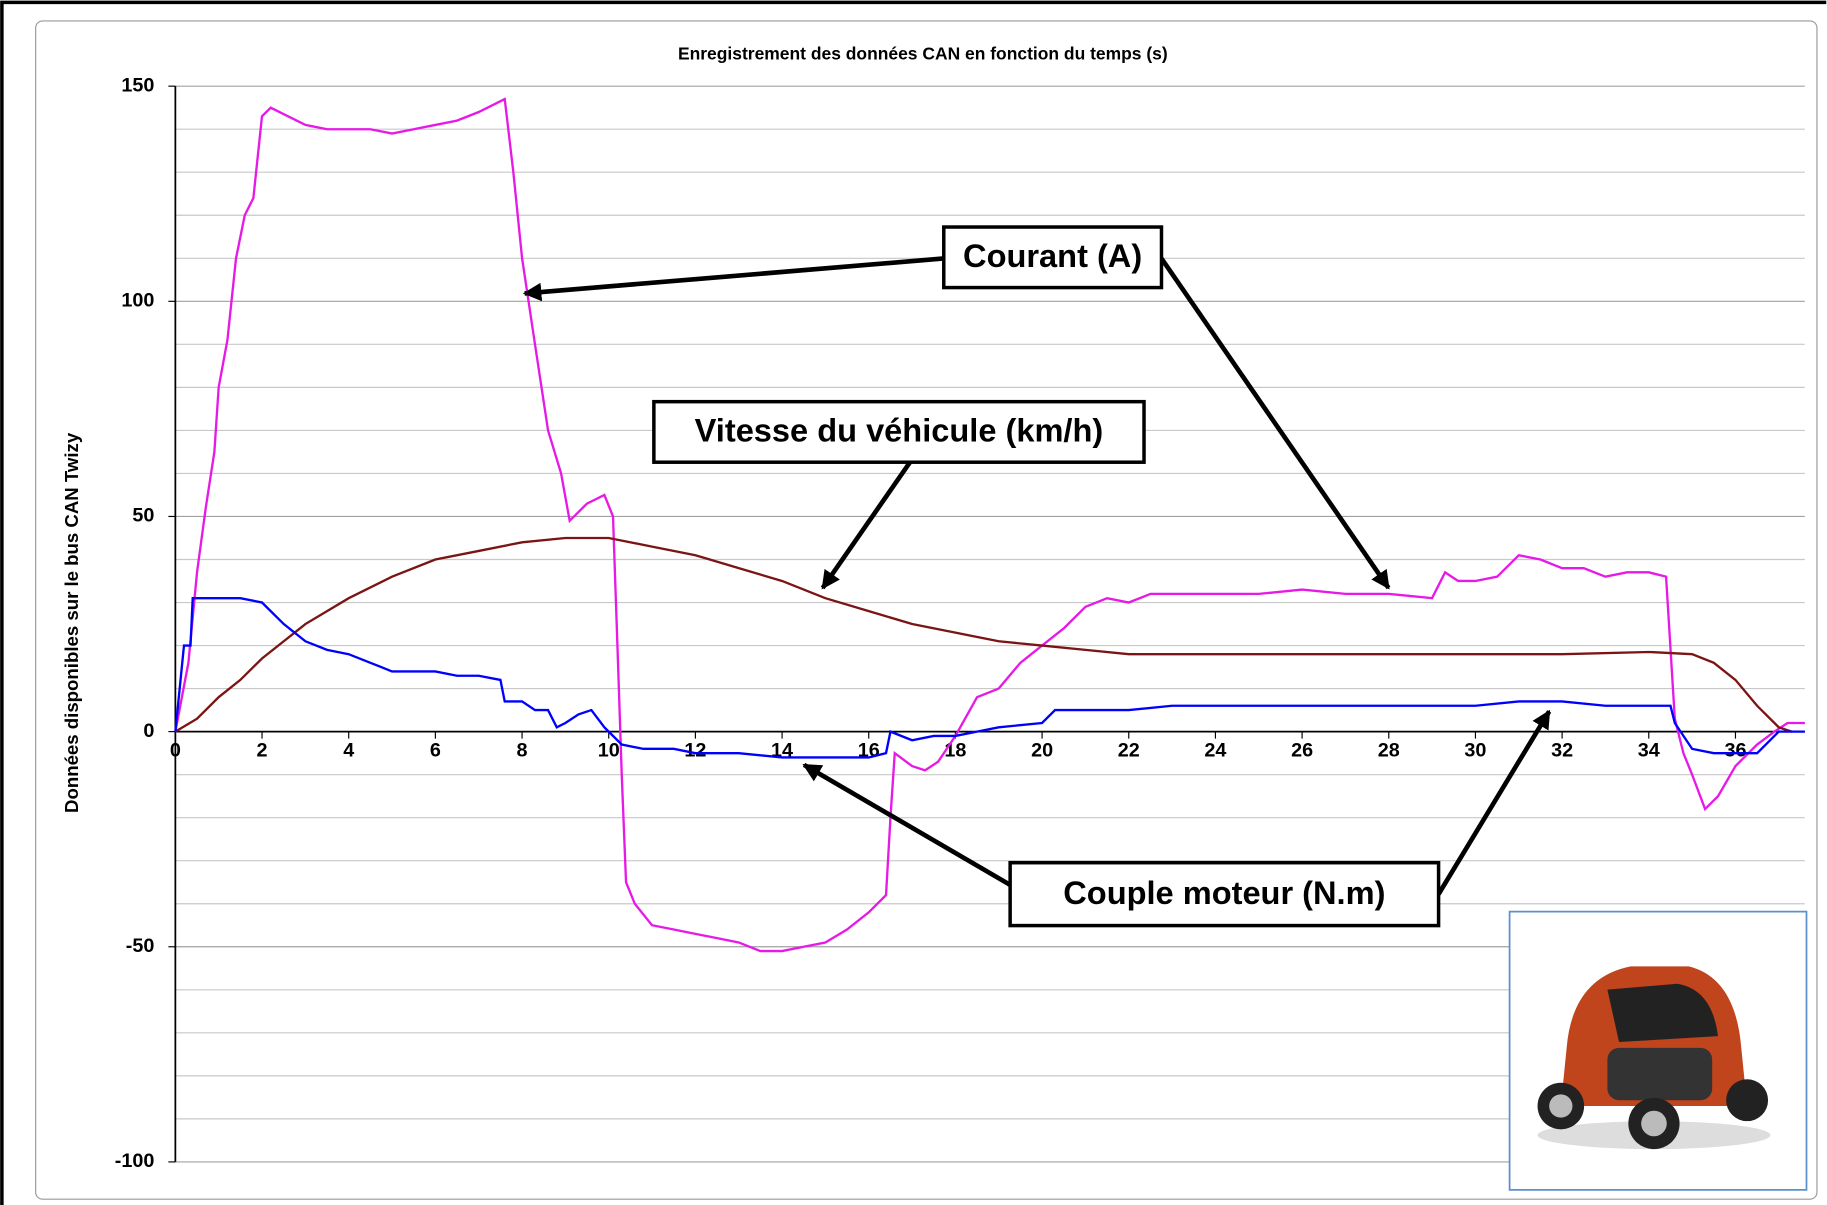 The width and height of the screenshot is (1827, 1205). Describe the element at coordinates (175, 751) in the screenshot. I see `x-tick-label: 0` at that location.